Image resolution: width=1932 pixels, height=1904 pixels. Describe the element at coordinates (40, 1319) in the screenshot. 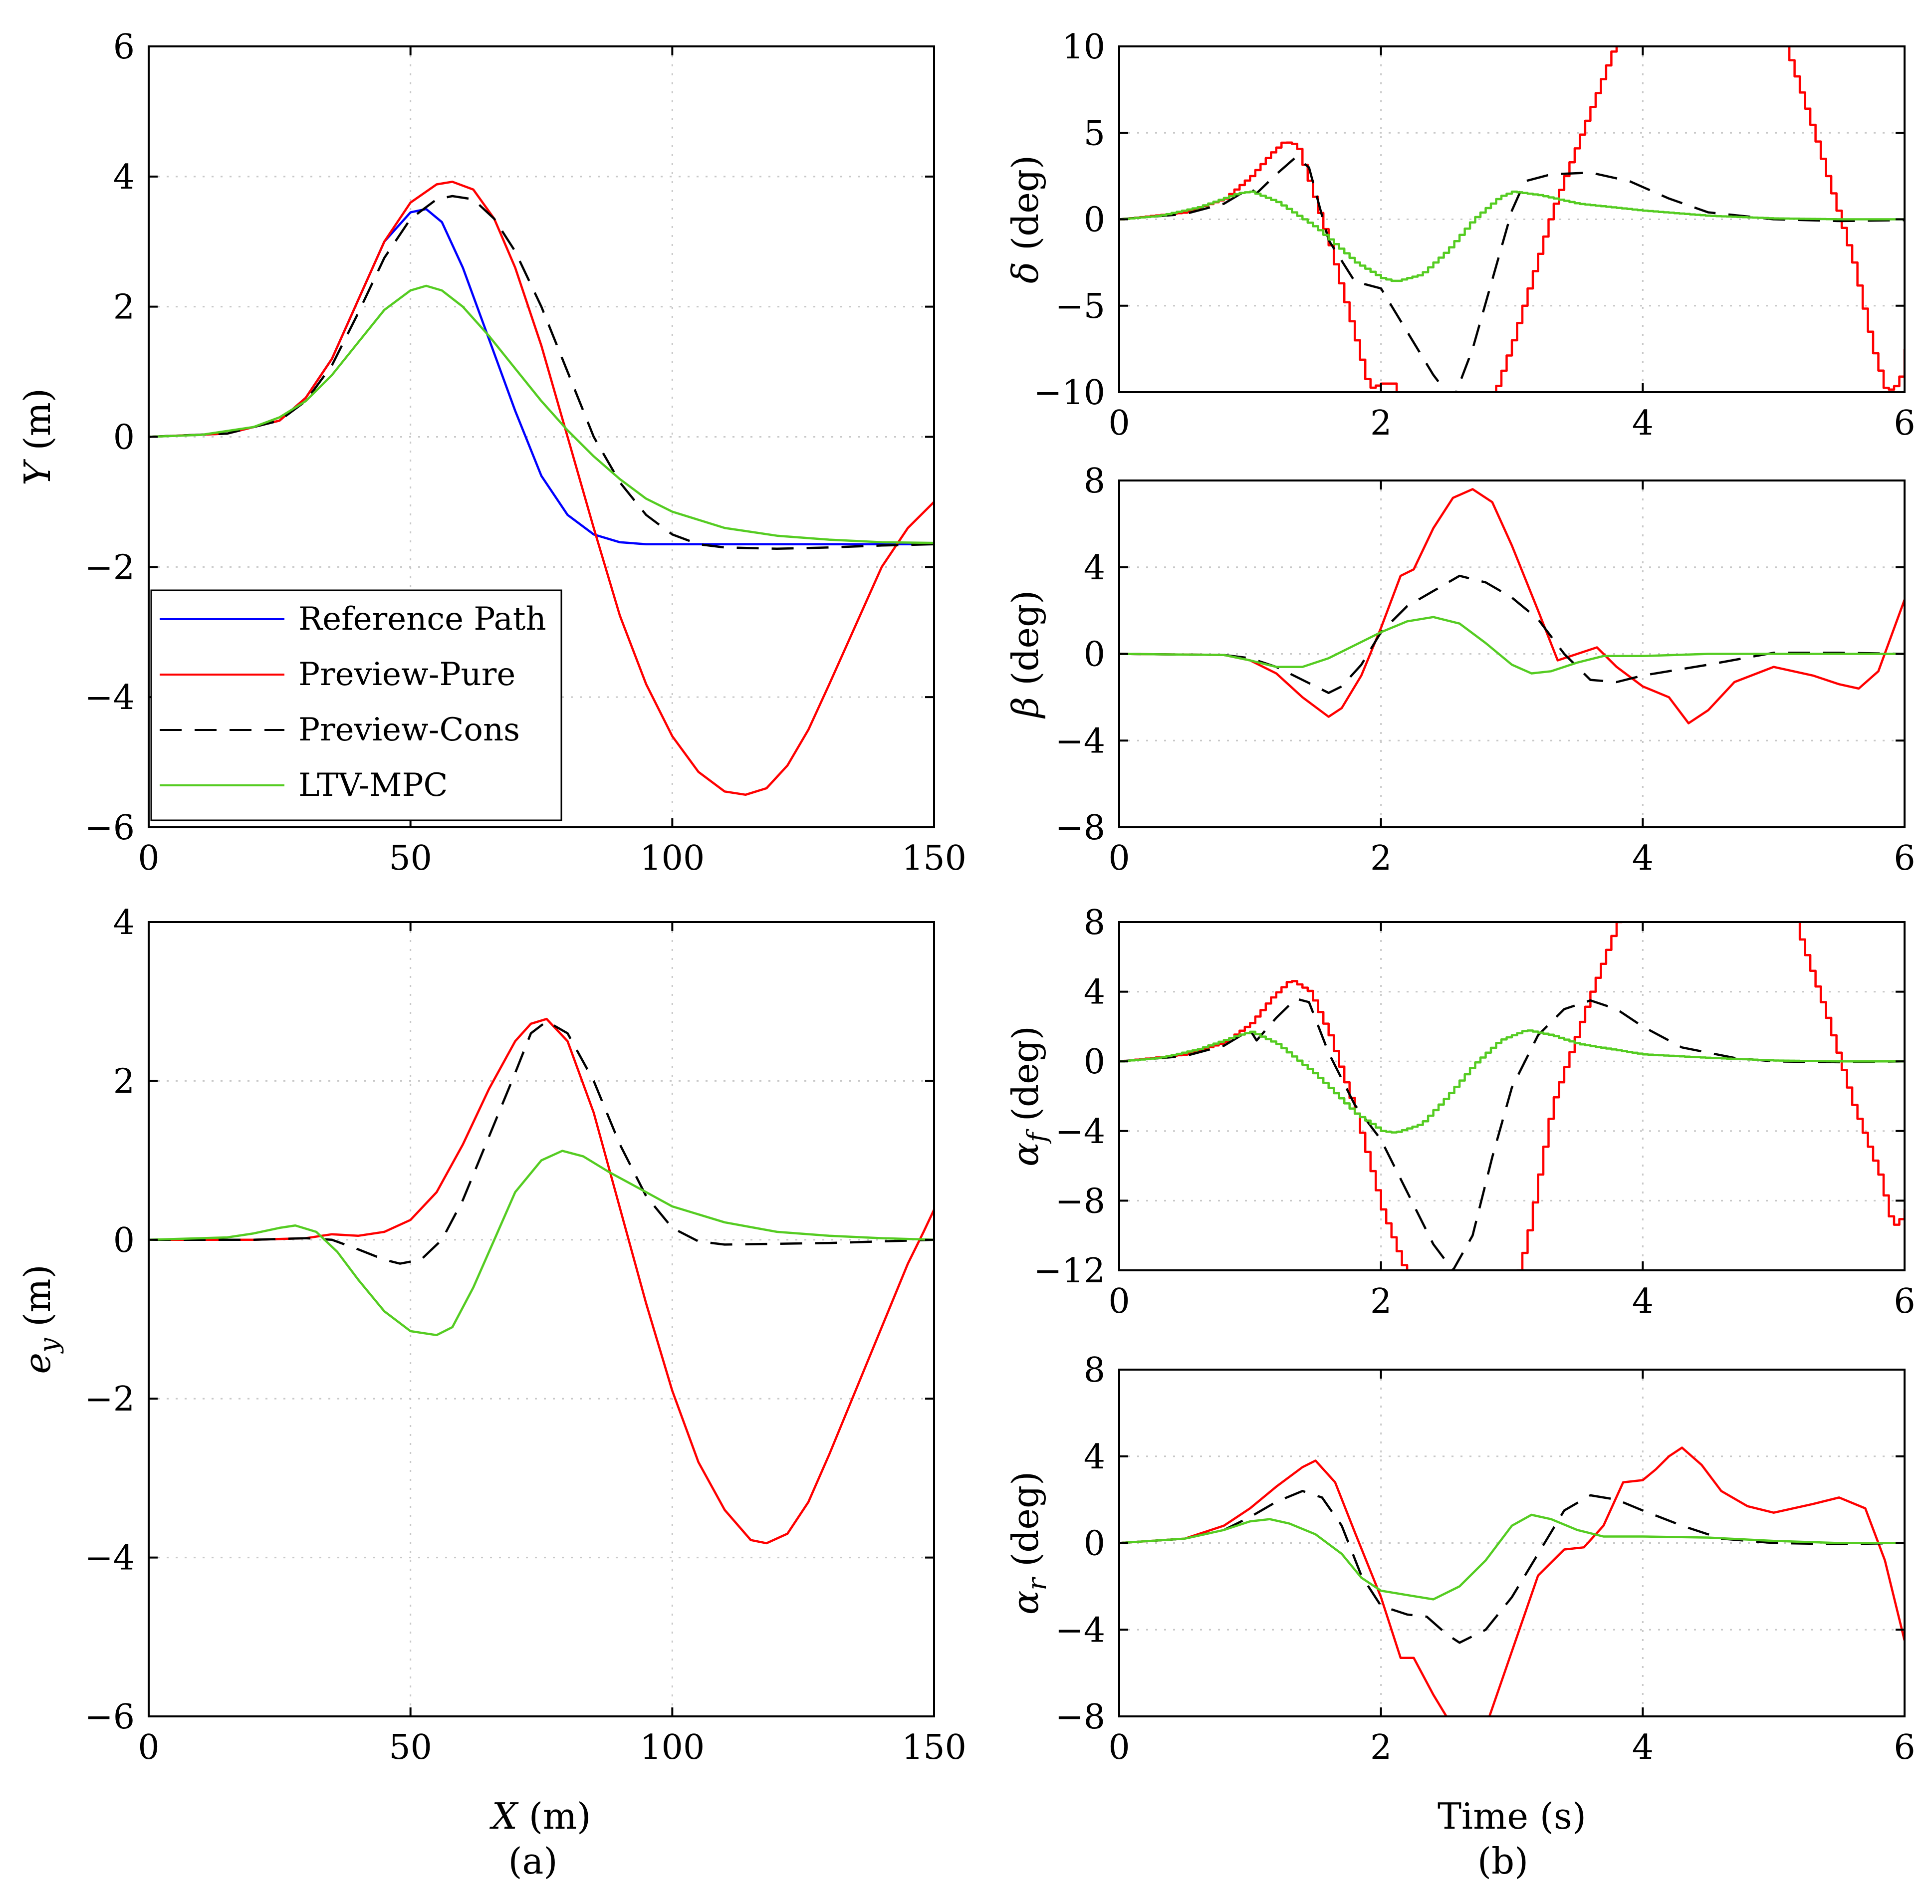

I see `ey-ylabel: ey (m)` at that location.